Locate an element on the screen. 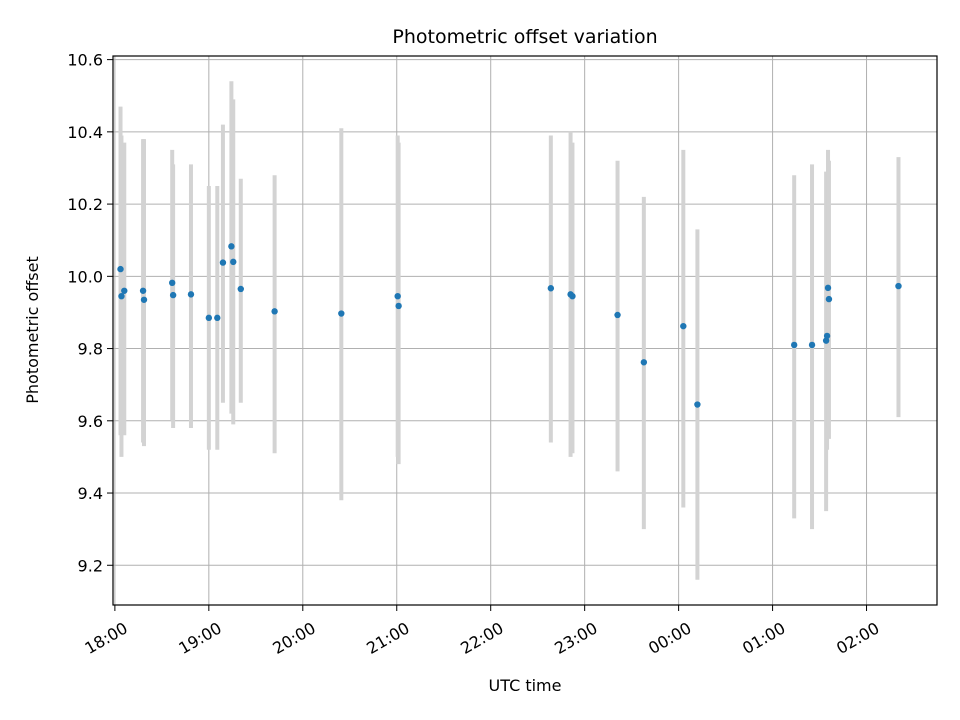  chart-title: Photometric offset variation is located at coordinates (524, 37).